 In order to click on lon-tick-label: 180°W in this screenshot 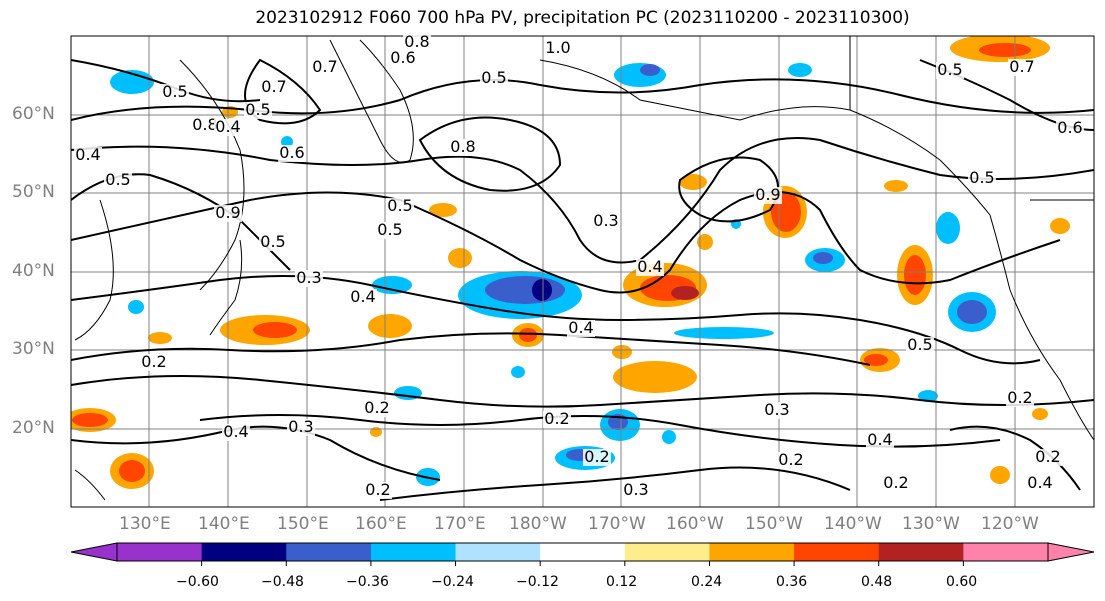, I will do `click(538, 524)`.